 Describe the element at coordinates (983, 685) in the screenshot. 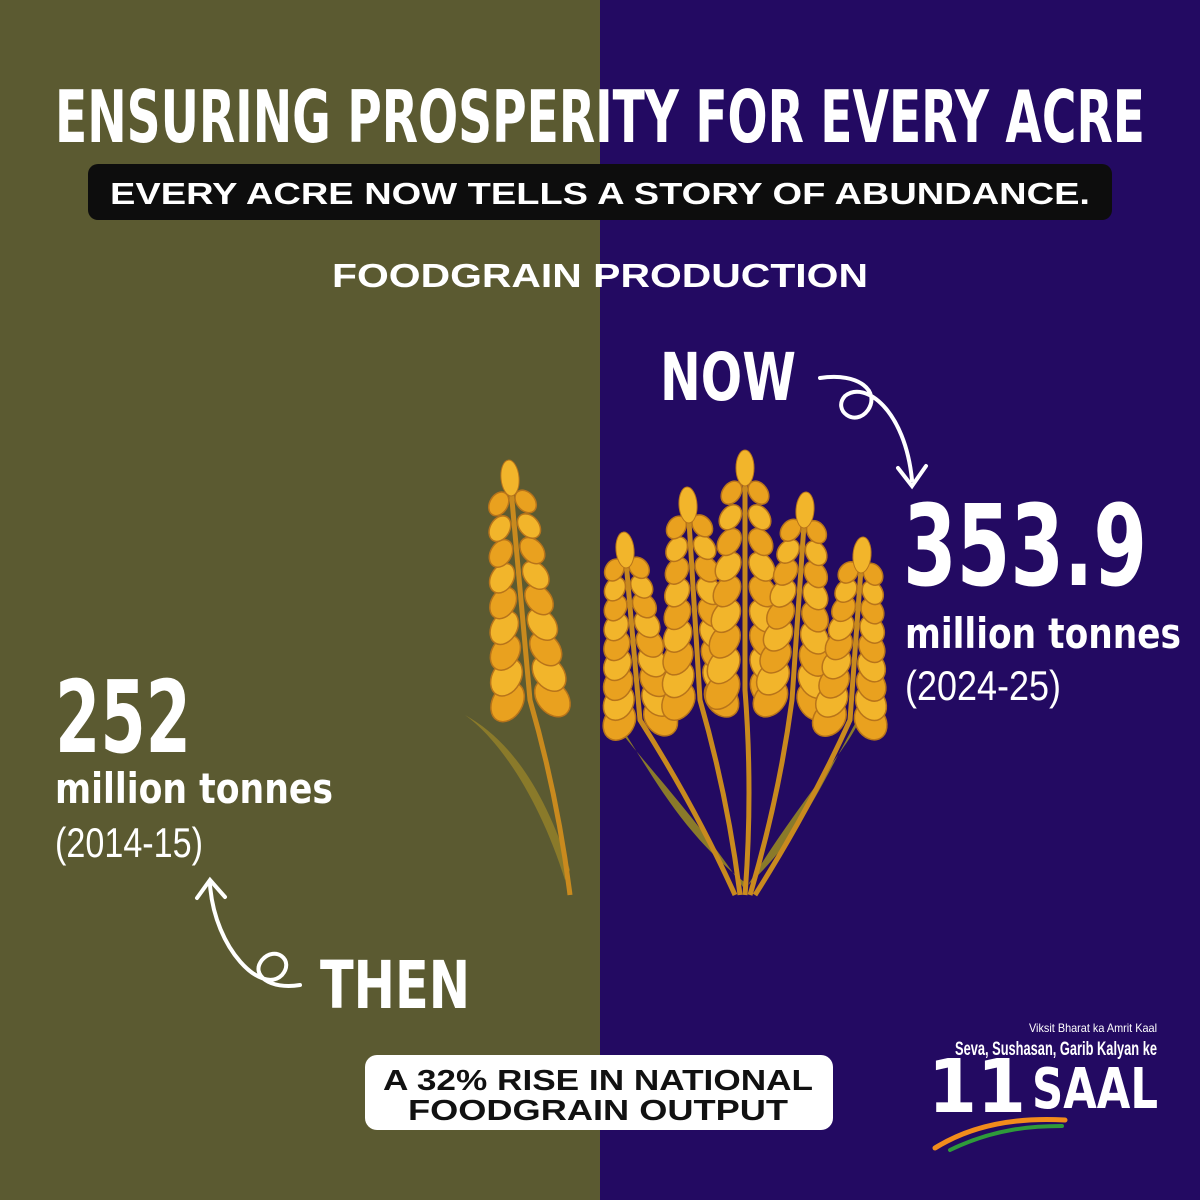

I see `now-period: (2024-25)` at that location.